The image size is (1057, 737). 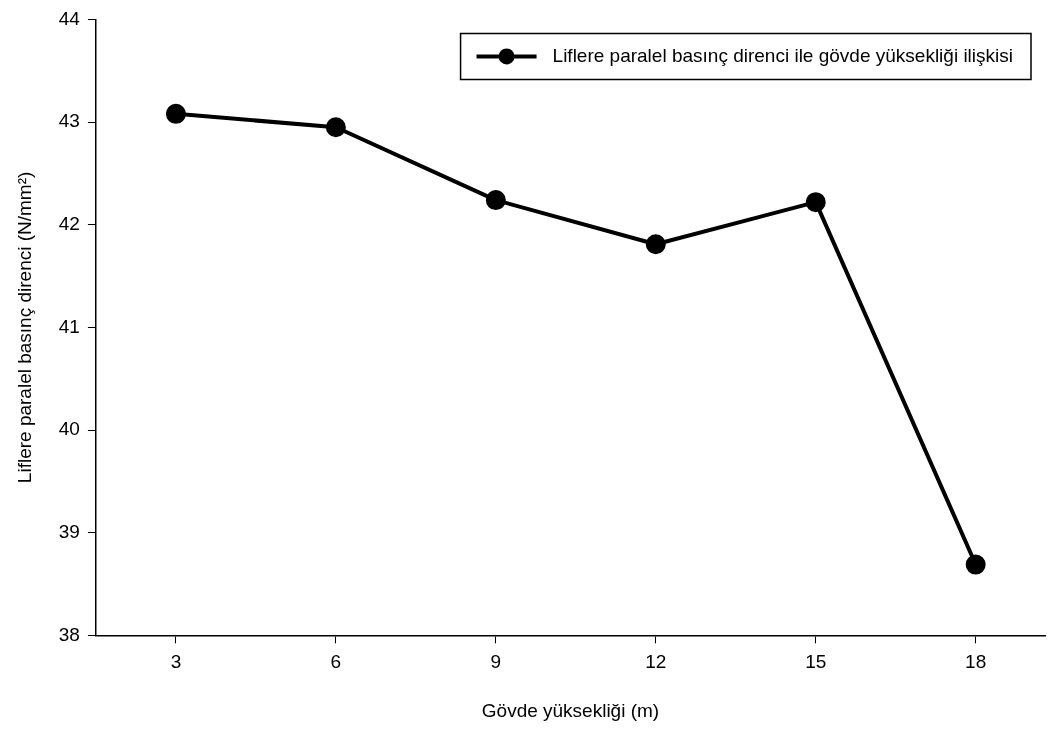 What do you see at coordinates (69, 326) in the screenshot?
I see `y-tick-label: 41` at bounding box center [69, 326].